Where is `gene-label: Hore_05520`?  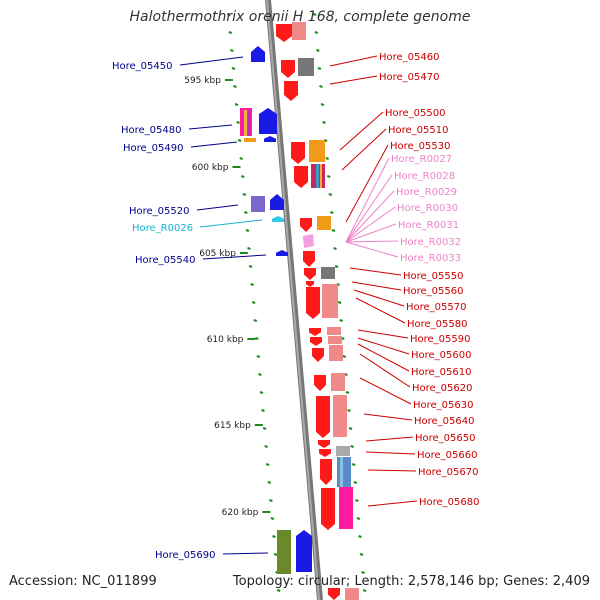 gene-label: Hore_05520 is located at coordinates (159, 211).